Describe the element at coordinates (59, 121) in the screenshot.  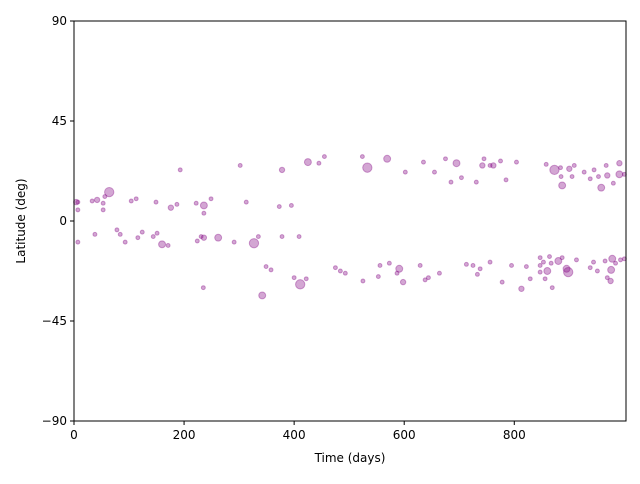
I see `y-tick-label: 45` at that location.